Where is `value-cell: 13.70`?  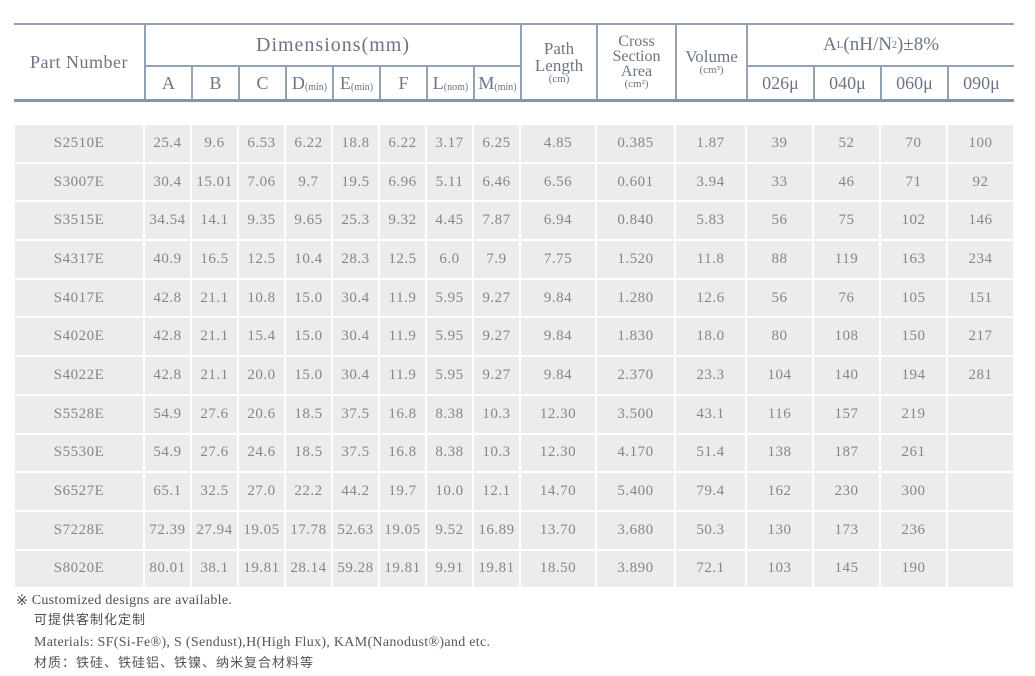 value-cell: 13.70 is located at coordinates (558, 530).